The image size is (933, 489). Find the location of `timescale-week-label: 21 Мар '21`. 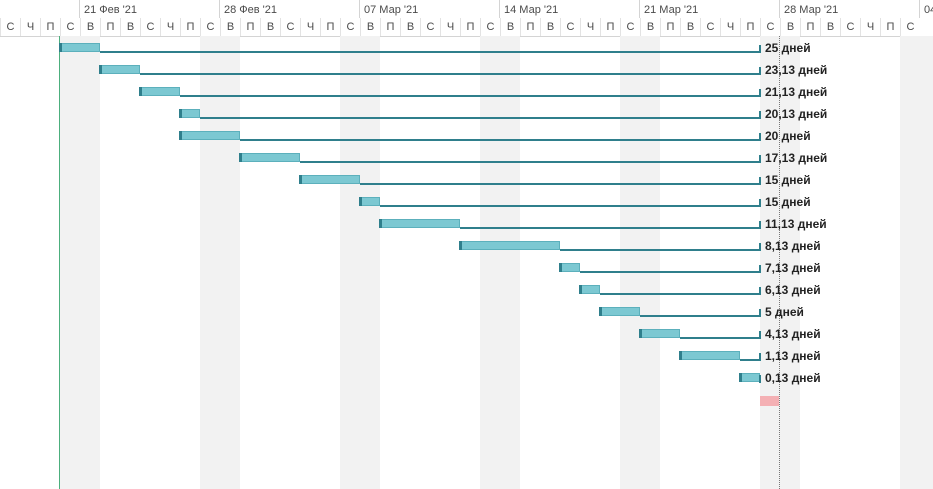

timescale-week-label: 21 Мар '21 is located at coordinates (671, 10).